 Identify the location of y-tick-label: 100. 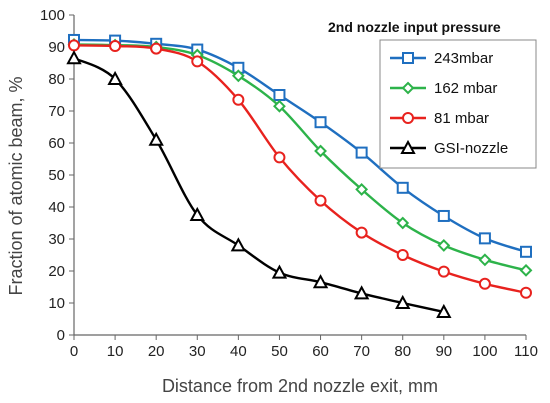
(52, 15).